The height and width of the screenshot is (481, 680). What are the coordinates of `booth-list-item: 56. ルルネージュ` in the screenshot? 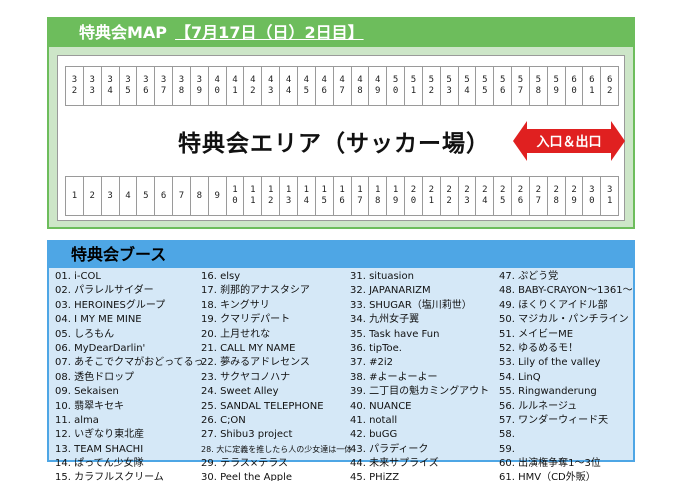 It's located at (538, 406).